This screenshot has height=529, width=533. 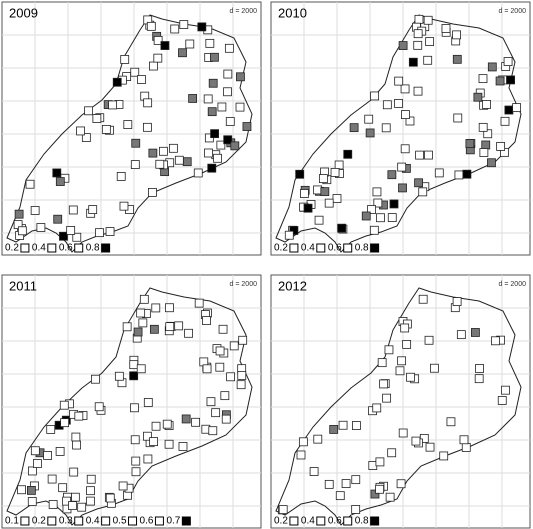 I want to click on legend-label: 0.3, so click(x=66, y=521).